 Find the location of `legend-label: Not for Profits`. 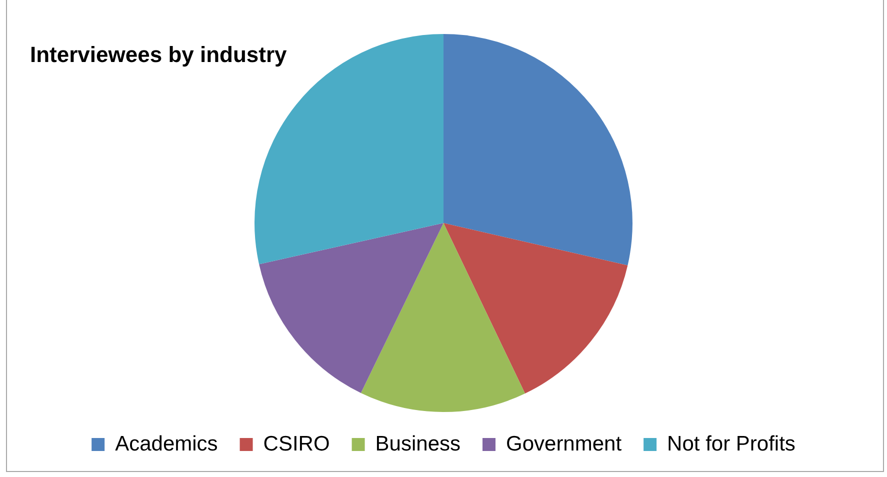

legend-label: Not for Profits is located at coordinates (731, 444).